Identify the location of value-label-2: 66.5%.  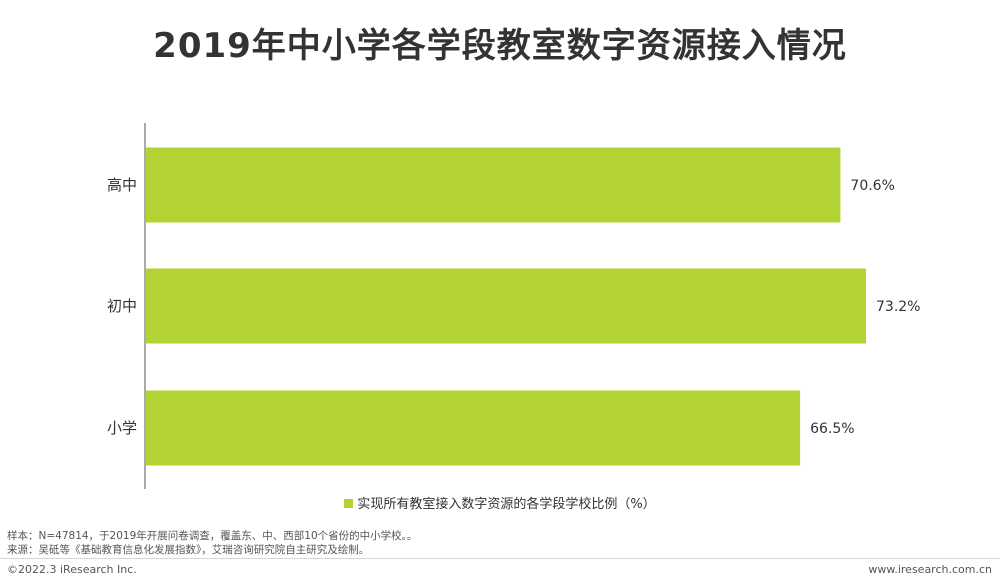
(832, 429).